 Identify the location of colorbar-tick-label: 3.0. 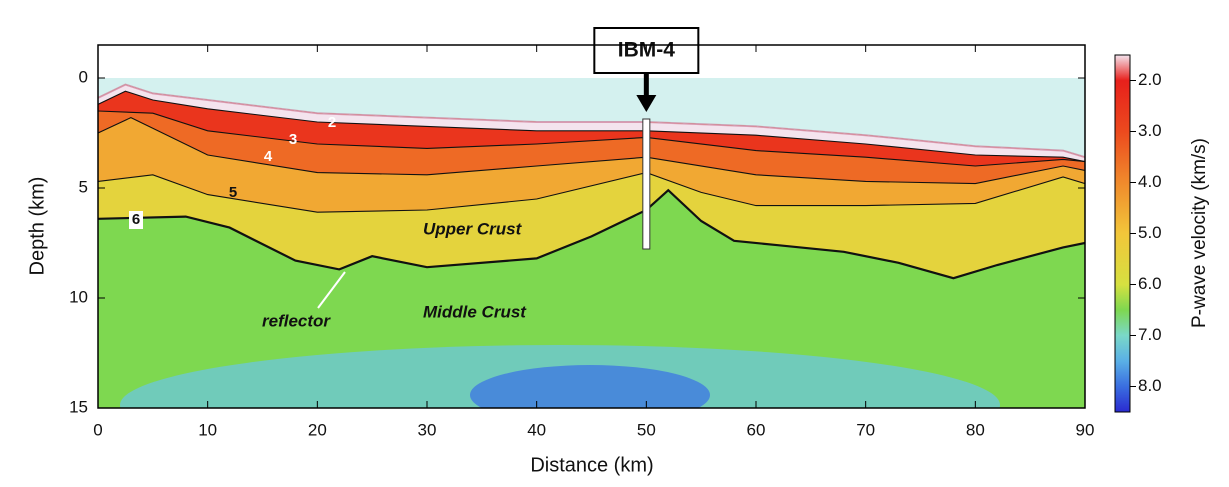
(1150, 130).